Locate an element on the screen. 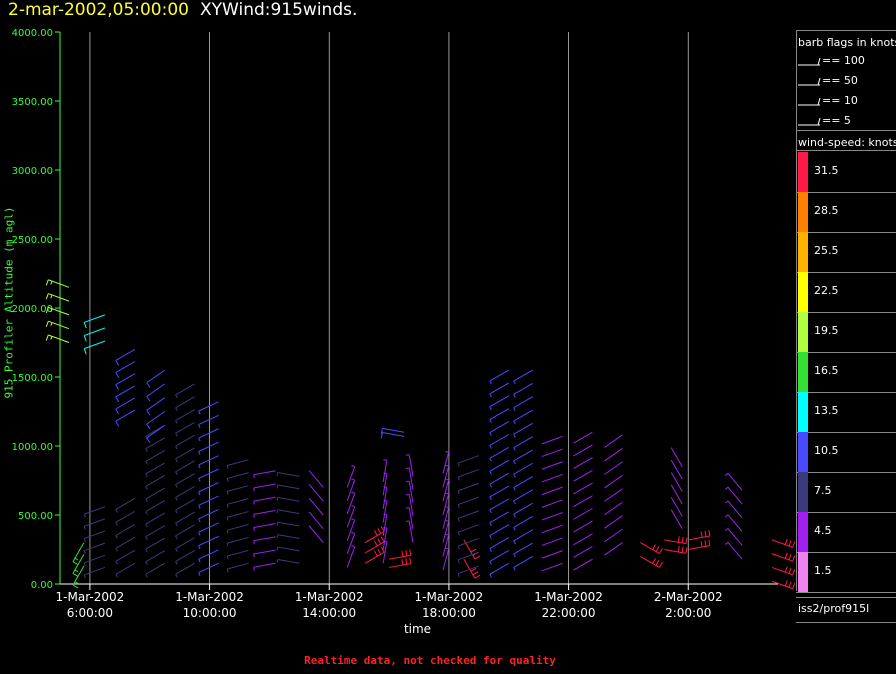 This screenshot has width=896, height=674. speed-bin-label: 28.5 is located at coordinates (826, 210).